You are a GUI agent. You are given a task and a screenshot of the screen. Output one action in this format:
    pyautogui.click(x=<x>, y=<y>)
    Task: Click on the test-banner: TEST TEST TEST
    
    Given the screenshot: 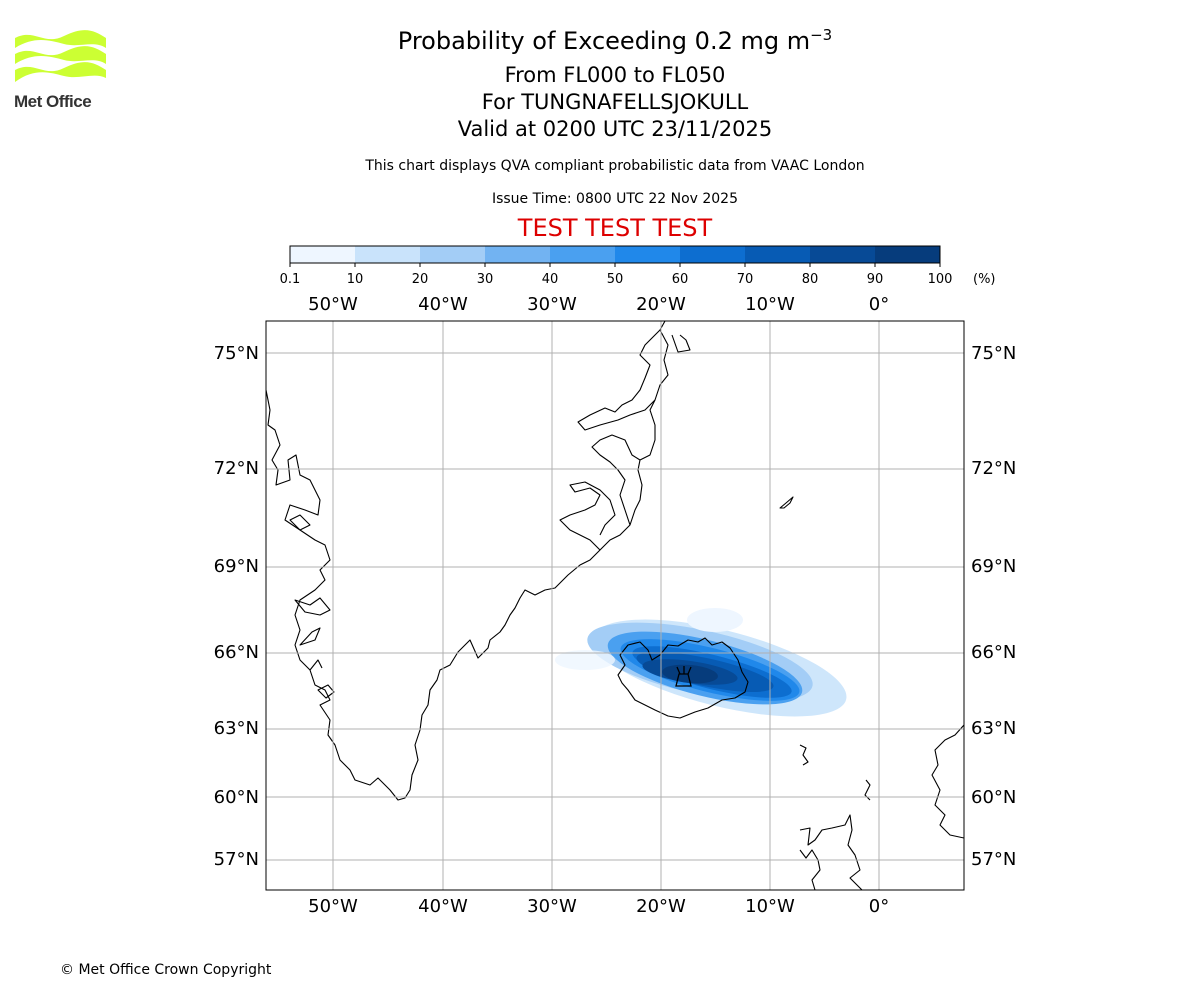 What is the action you would take?
    pyautogui.click(x=615, y=228)
    